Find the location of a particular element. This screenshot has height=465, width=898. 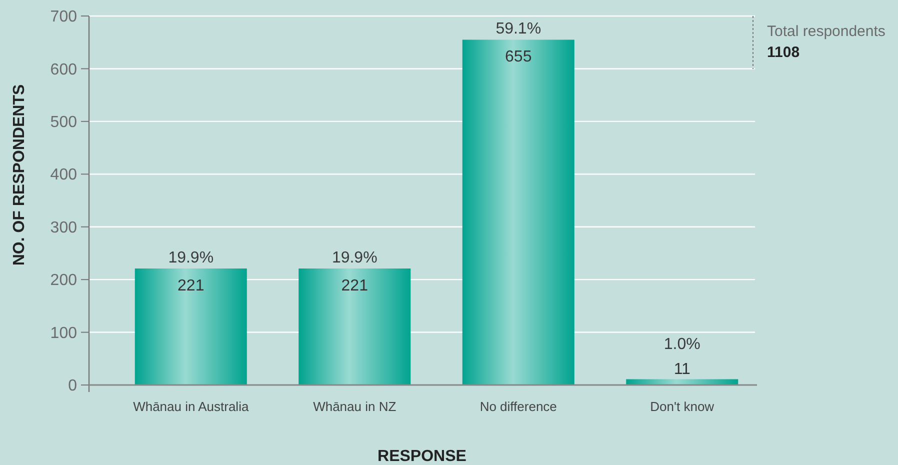

y-tick-label: 400 is located at coordinates (64, 175).